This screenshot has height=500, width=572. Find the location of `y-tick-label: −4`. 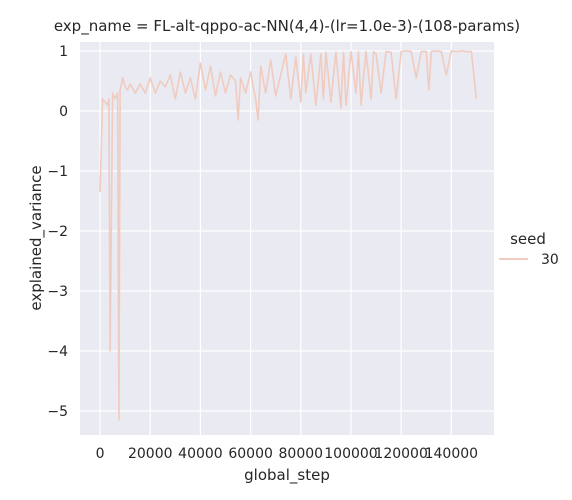

y-tick-label: −4 is located at coordinates (57, 352).